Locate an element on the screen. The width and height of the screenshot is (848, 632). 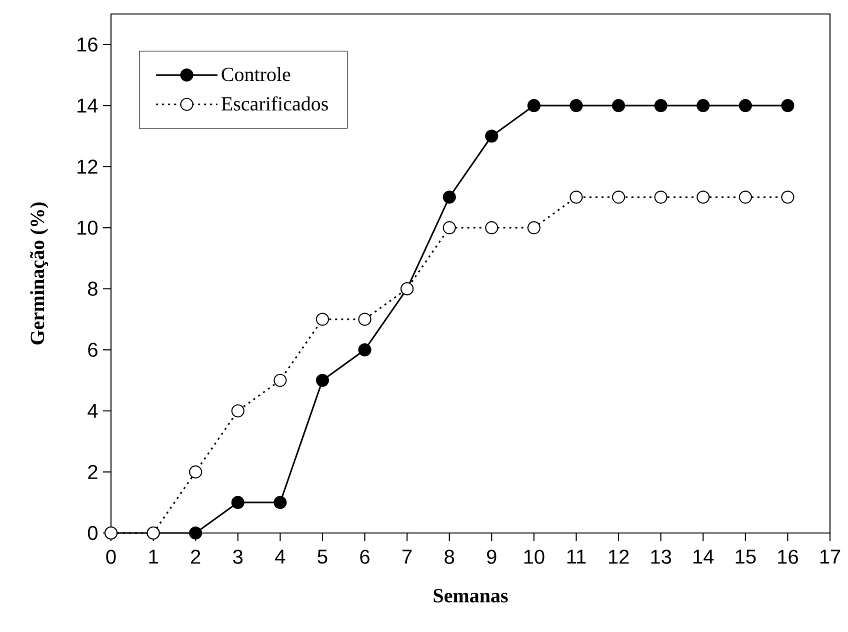
x-tick-label: 15 is located at coordinates (746, 557).